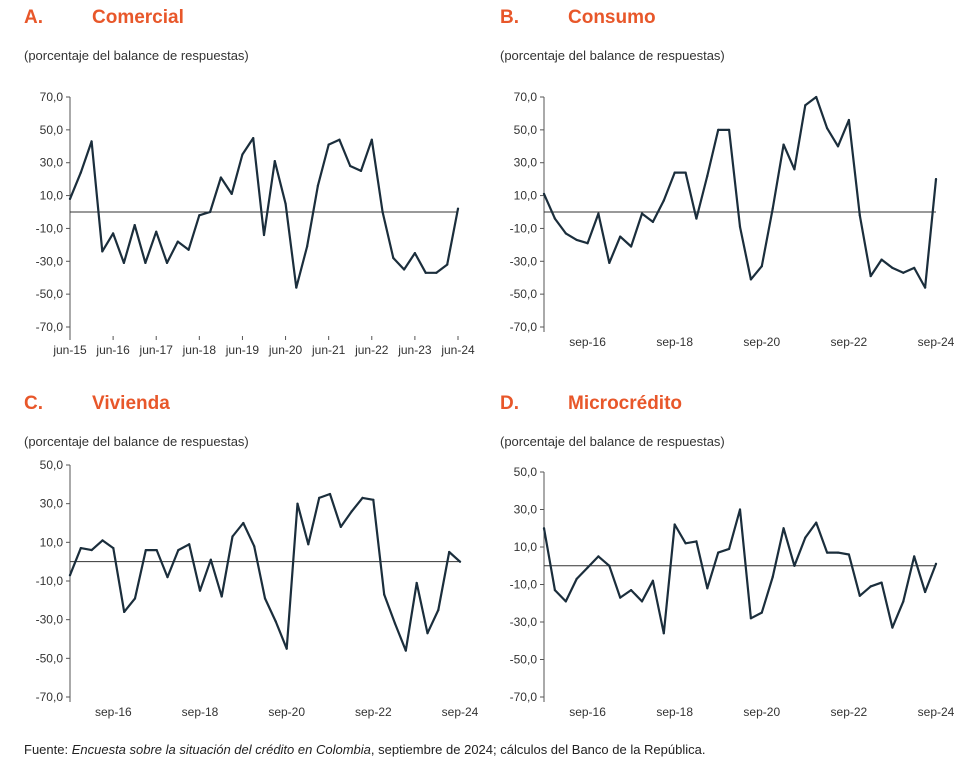  What do you see at coordinates (625, 403) in the screenshot?
I see `panel-title-text: Microcrédito` at bounding box center [625, 403].